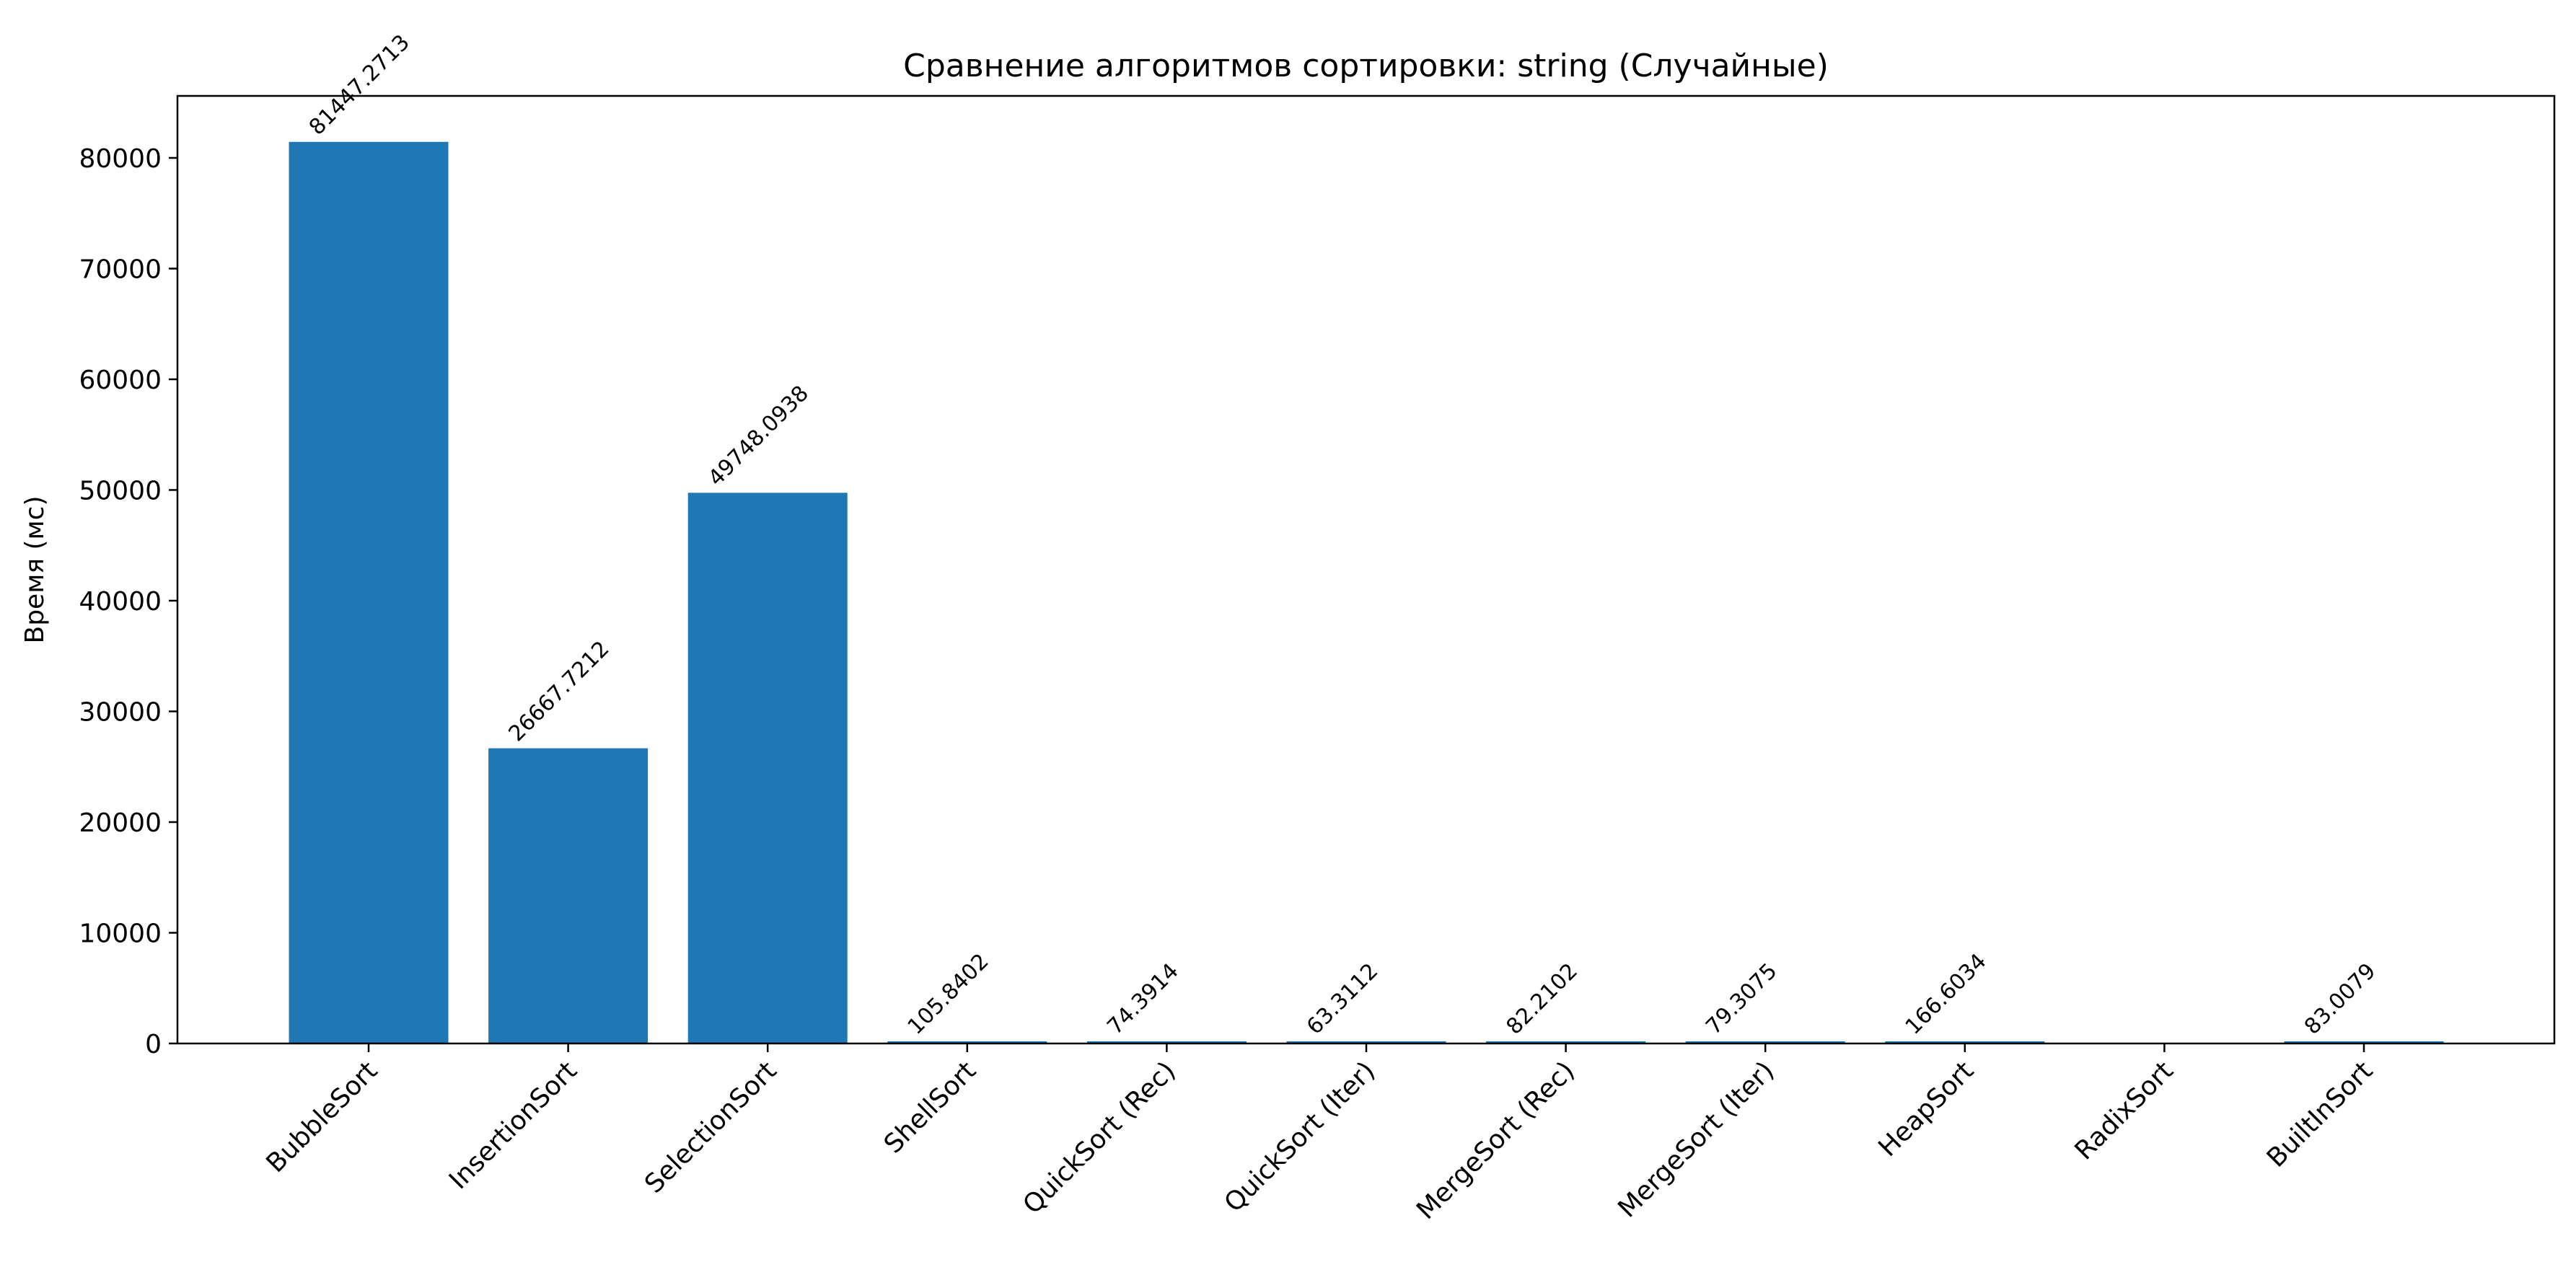 This screenshot has height=1280, width=2576. I want to click on x-tick-label: QuickSort (Rec), so click(1099, 1137).